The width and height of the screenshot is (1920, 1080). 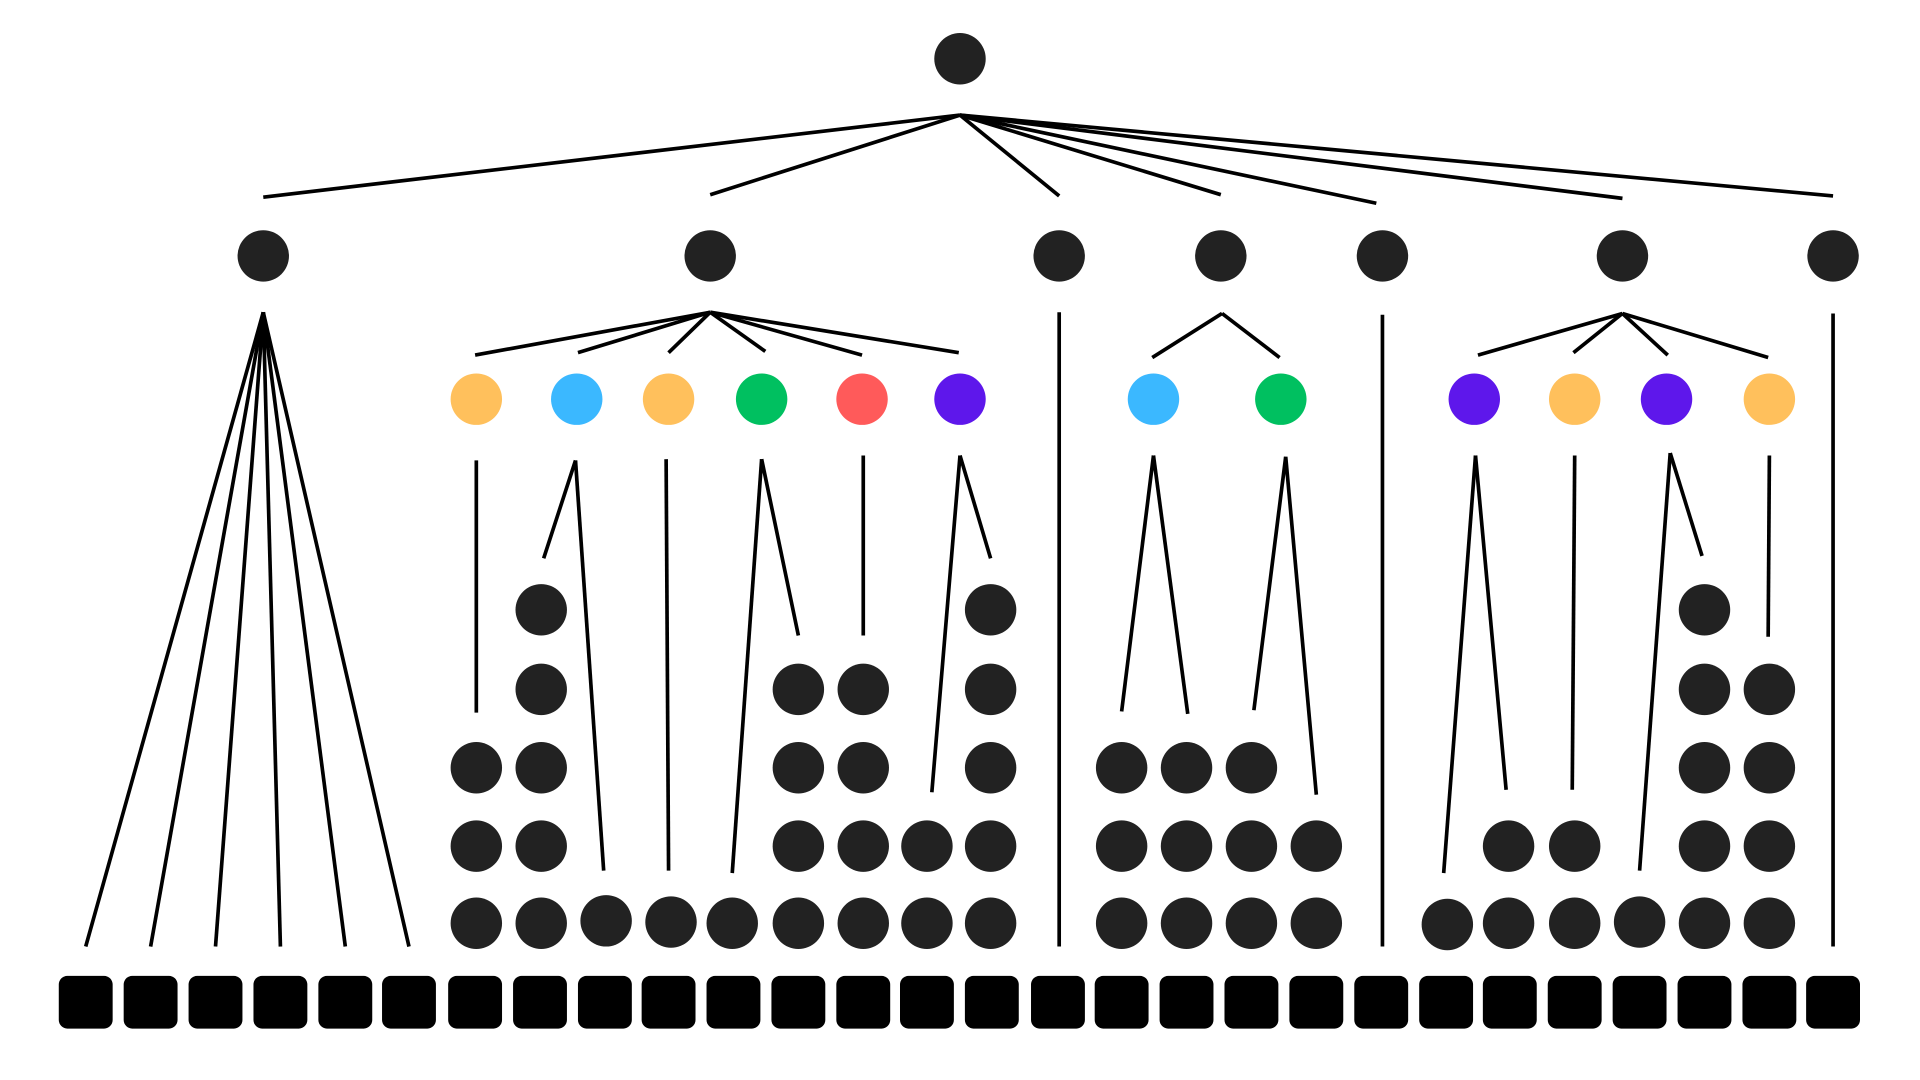 I want to click on colored-node-green, so click(x=761, y=399).